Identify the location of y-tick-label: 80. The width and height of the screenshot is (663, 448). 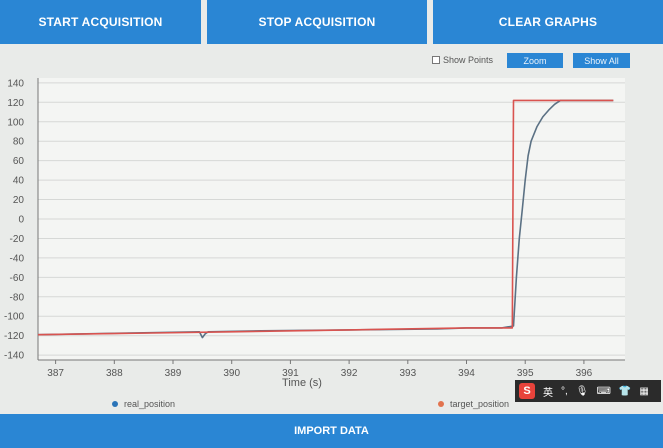
(19, 142).